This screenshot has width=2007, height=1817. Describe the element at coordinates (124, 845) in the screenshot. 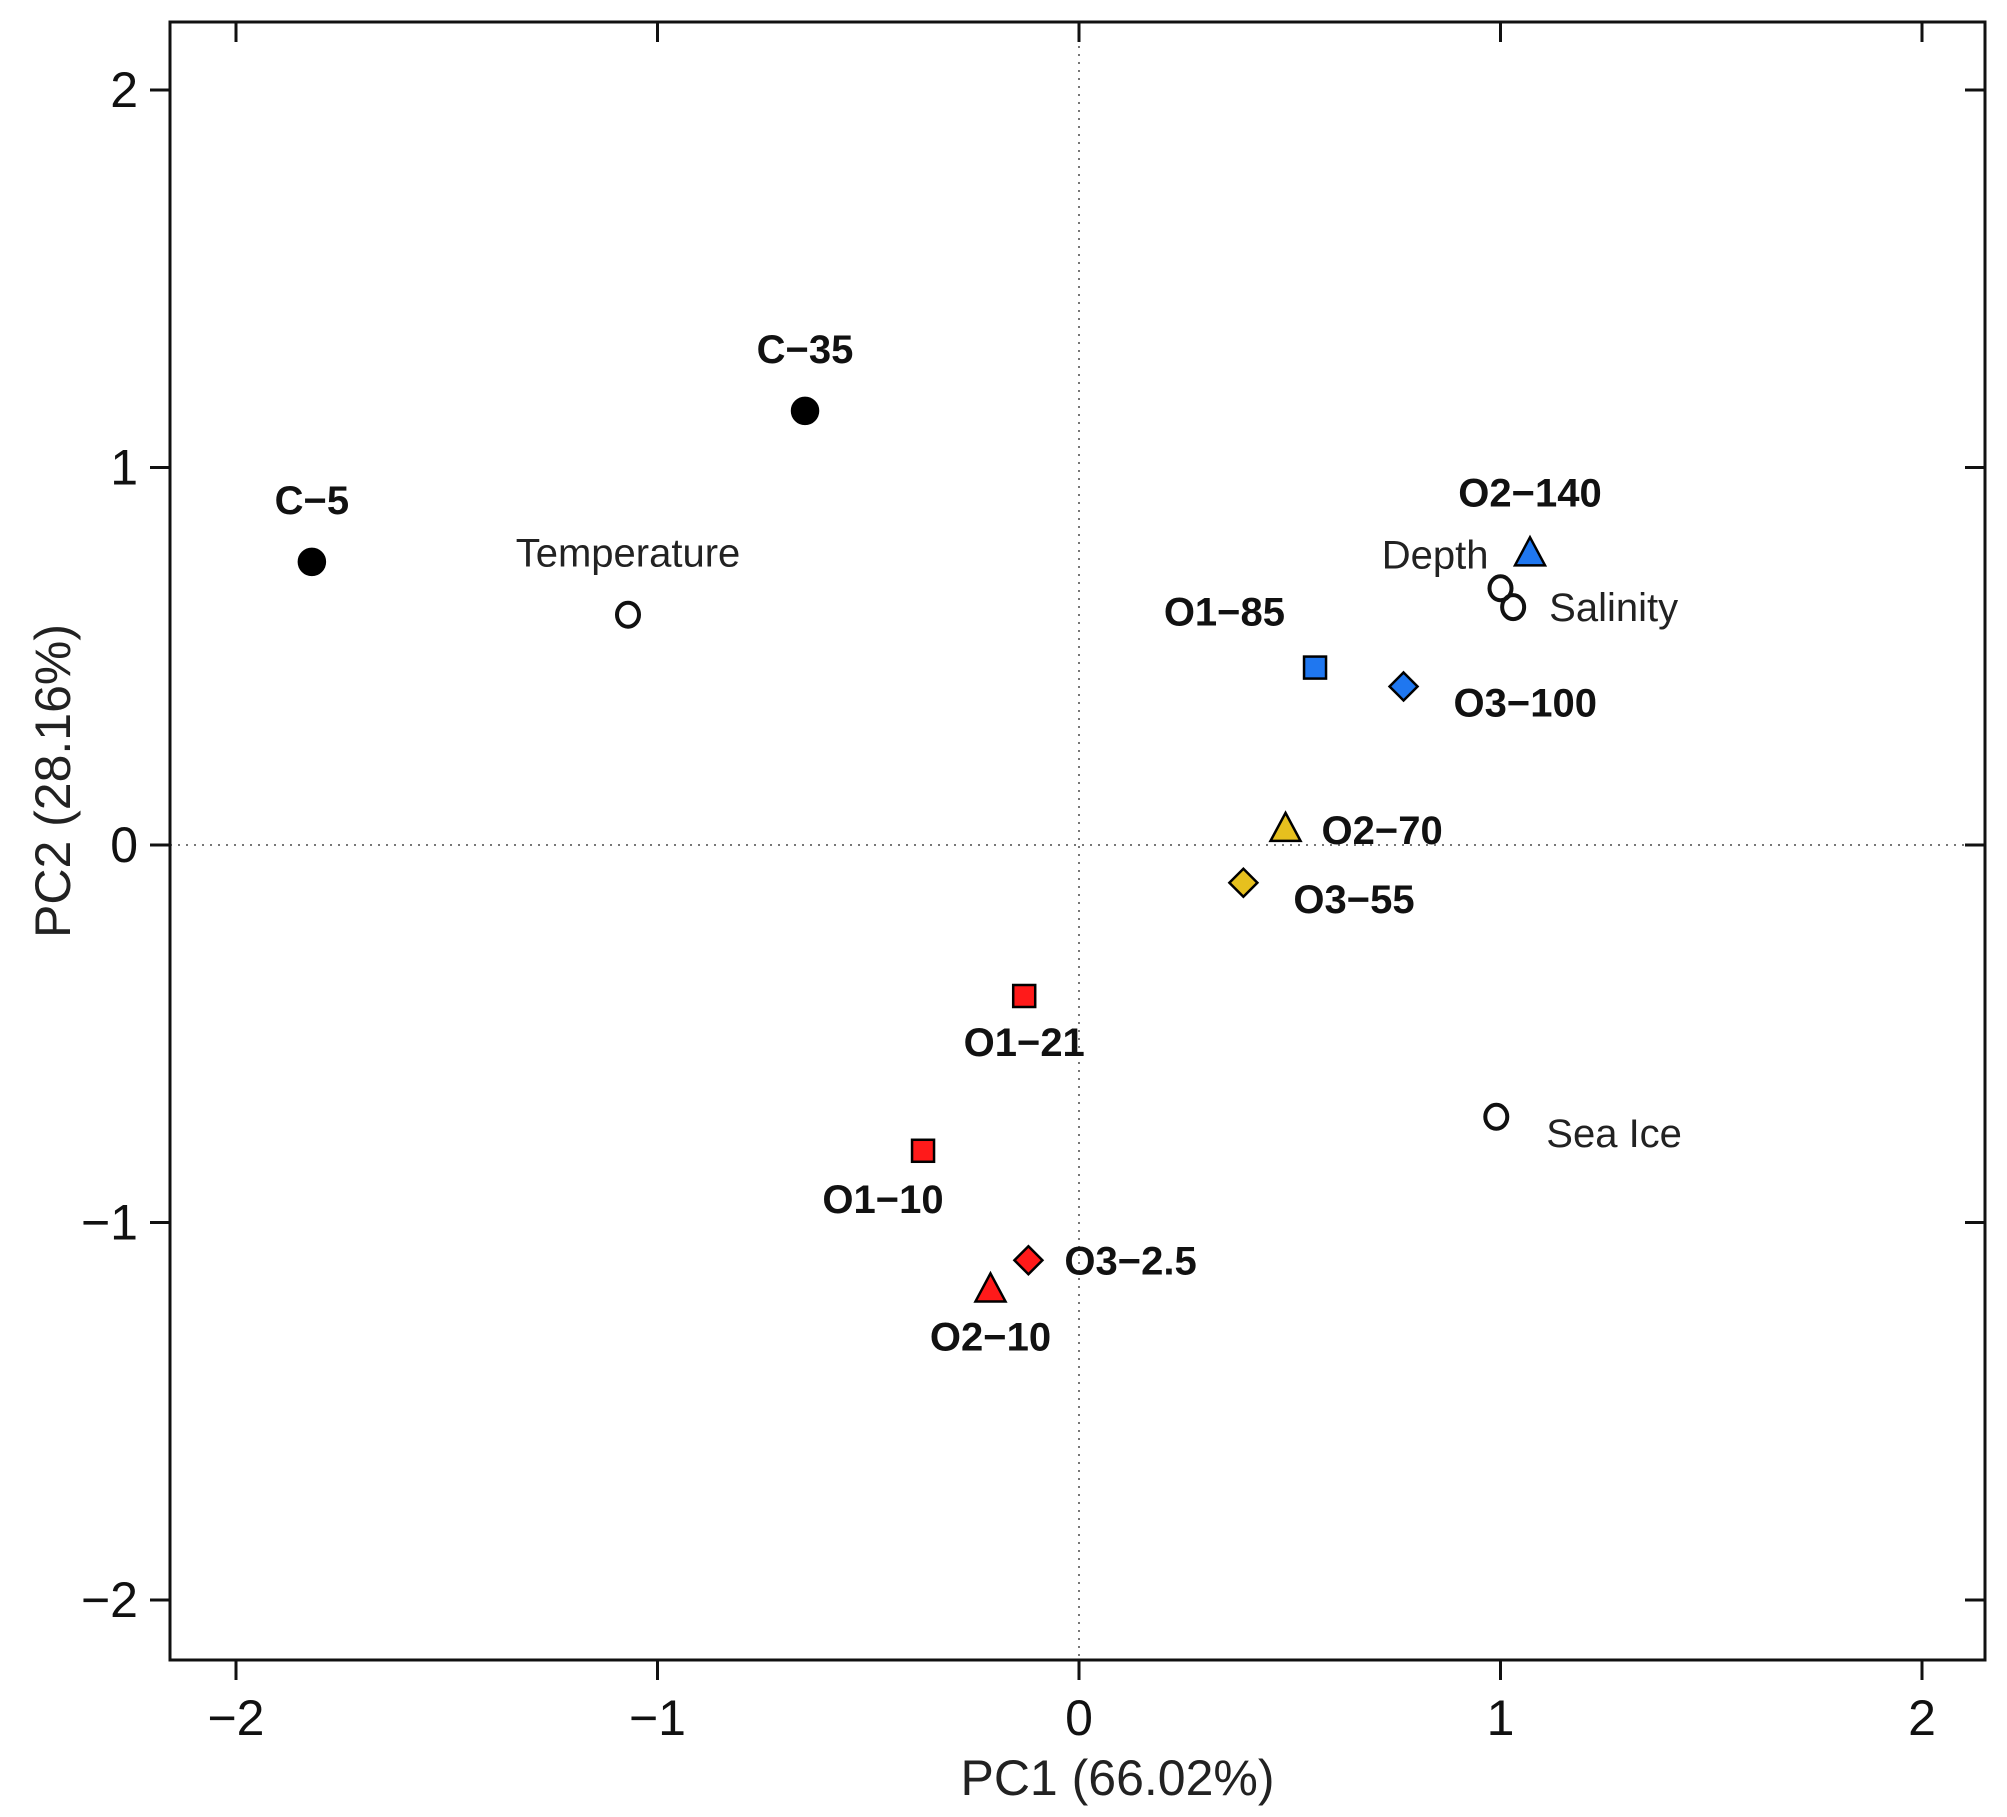

I see `y-tick-label: 0` at that location.